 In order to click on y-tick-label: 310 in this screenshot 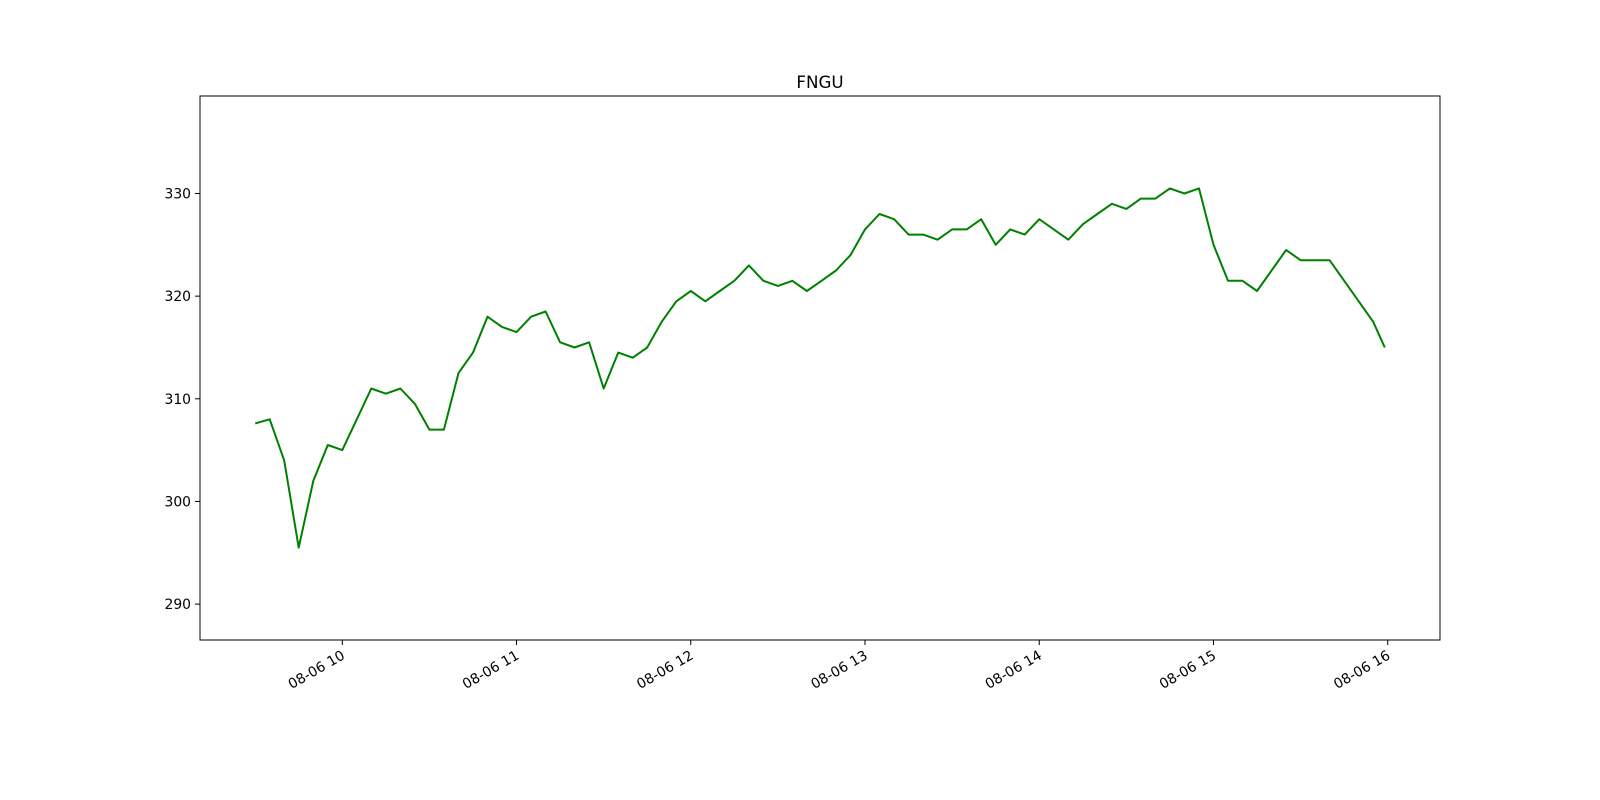, I will do `click(177, 400)`.